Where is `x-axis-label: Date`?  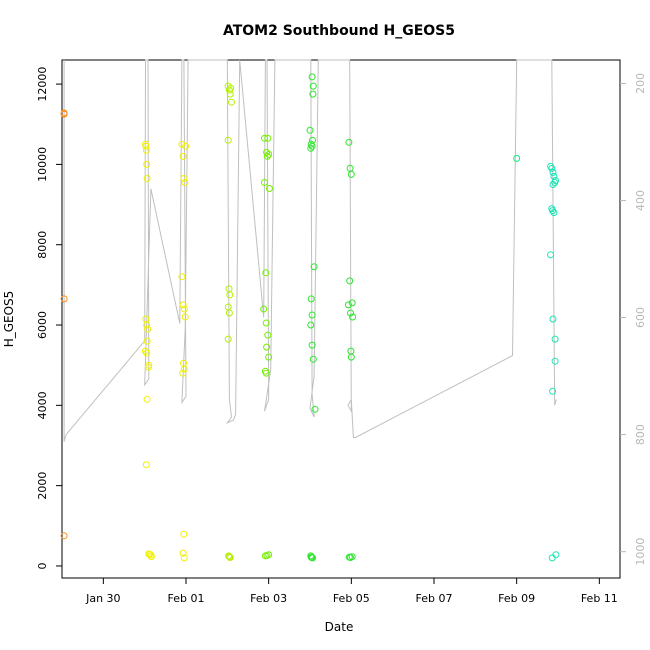 x-axis-label: Date is located at coordinates (339, 627).